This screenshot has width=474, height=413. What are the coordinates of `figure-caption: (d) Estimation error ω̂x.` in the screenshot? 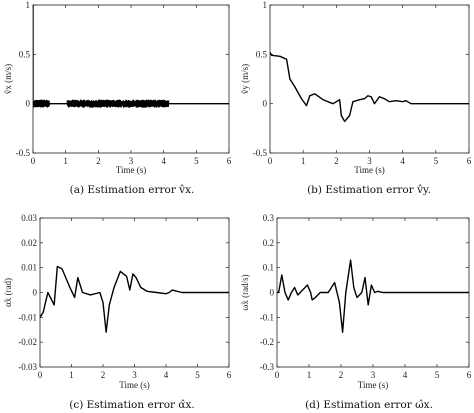 It's located at (369, 405).